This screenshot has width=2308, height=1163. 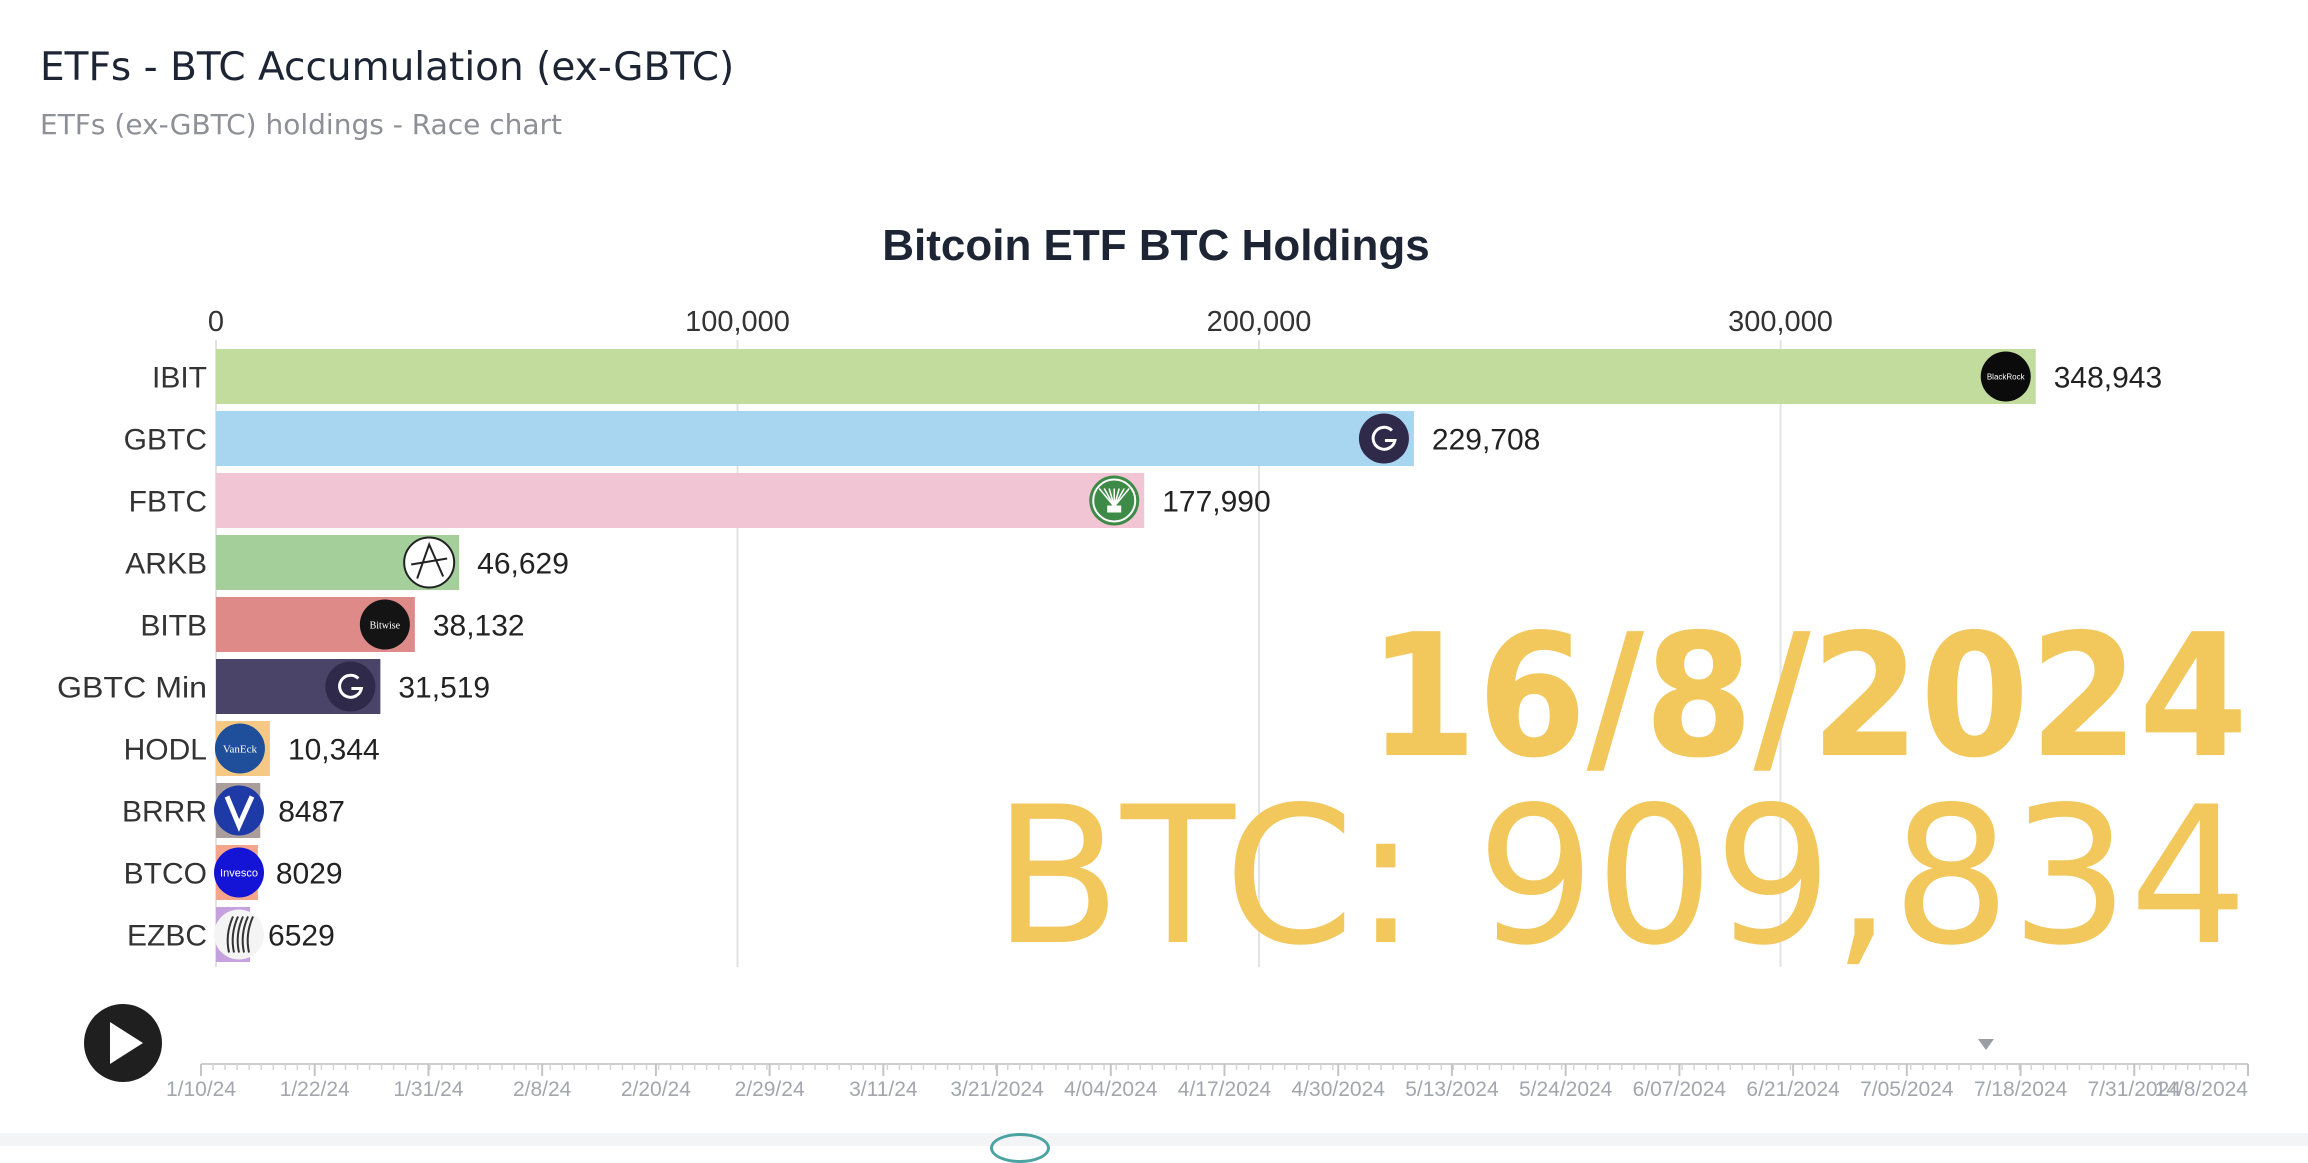 I want to click on vaneck-logo-icon: VanEck, so click(x=239, y=748).